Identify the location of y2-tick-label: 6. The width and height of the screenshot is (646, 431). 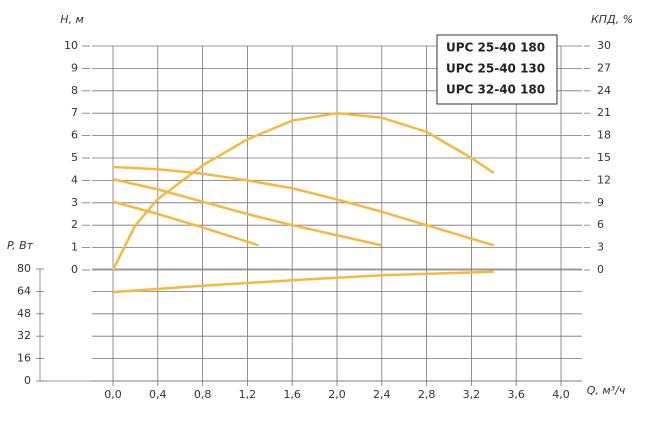
(600, 224).